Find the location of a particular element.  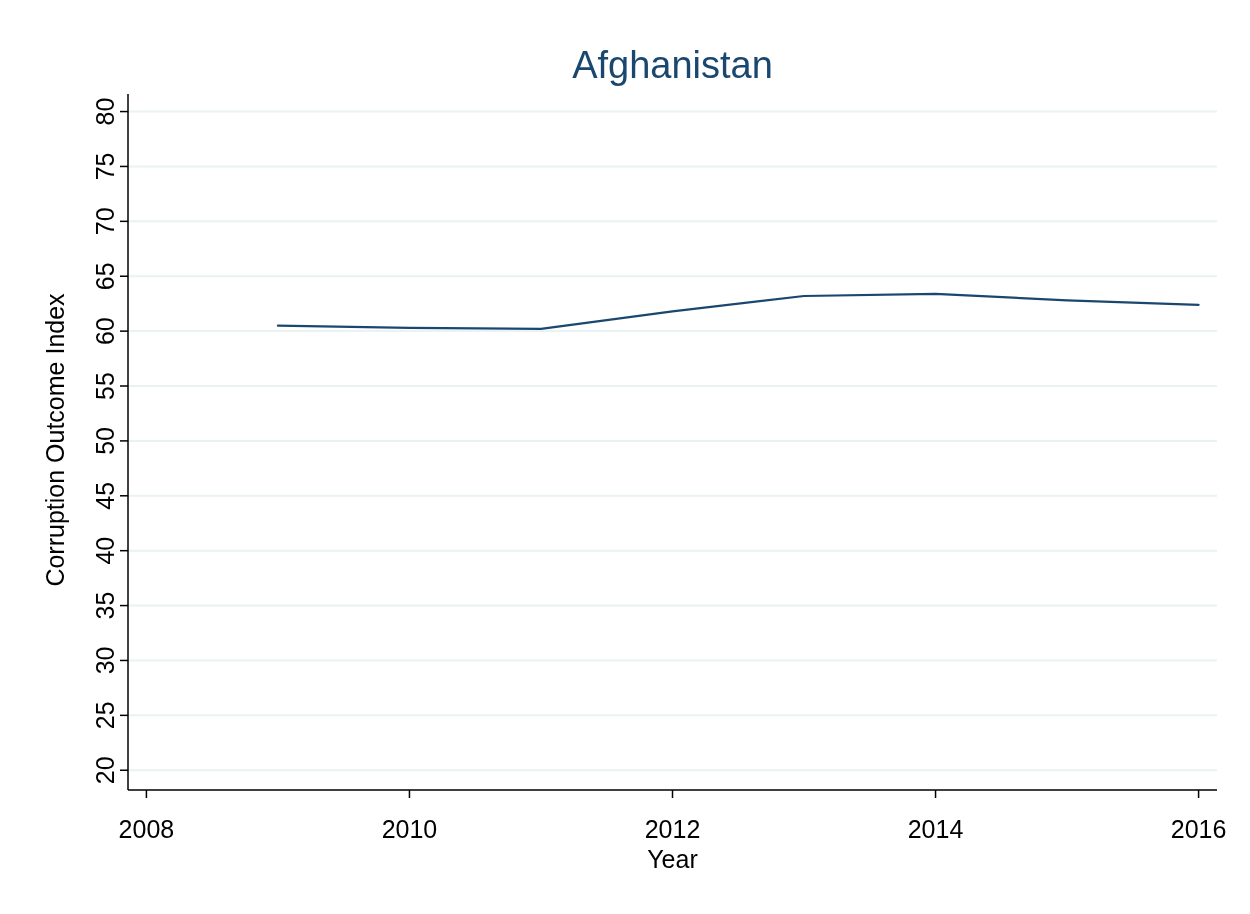

x-tick-label: 2010 is located at coordinates (409, 829).